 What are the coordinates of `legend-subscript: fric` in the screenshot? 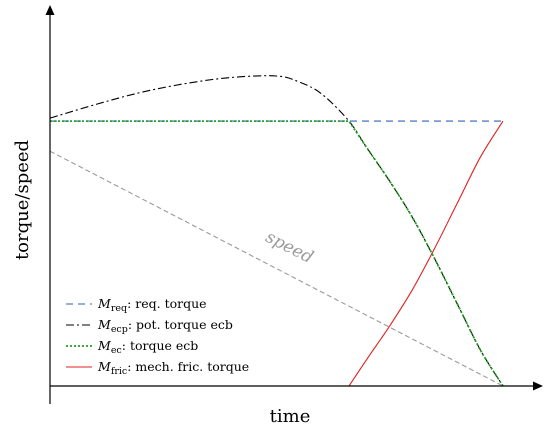 It's located at (119, 371).